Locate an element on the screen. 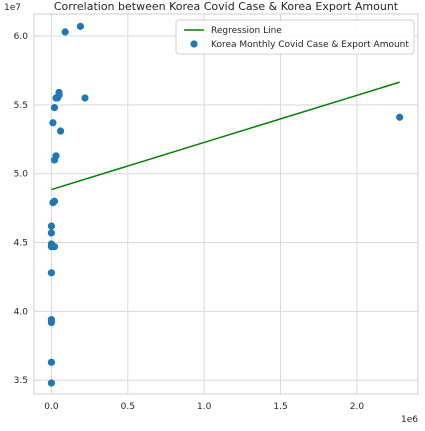 The image size is (425, 431). y-tick-label: 4.0 is located at coordinates (21, 312).